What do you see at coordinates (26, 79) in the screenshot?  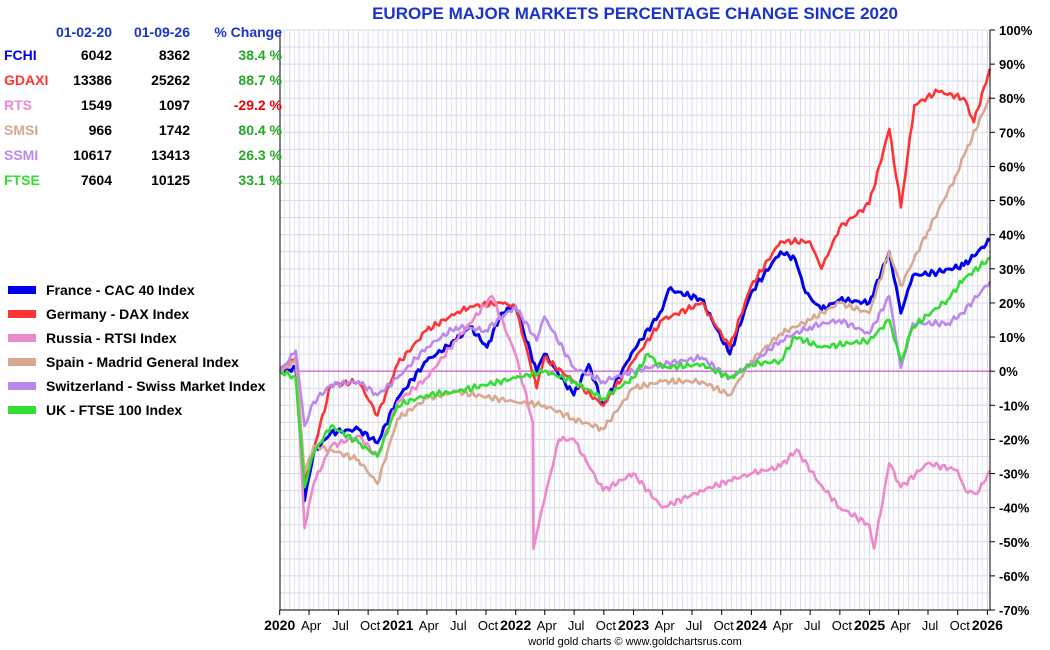 I see `summary-code: GDAXI` at bounding box center [26, 79].